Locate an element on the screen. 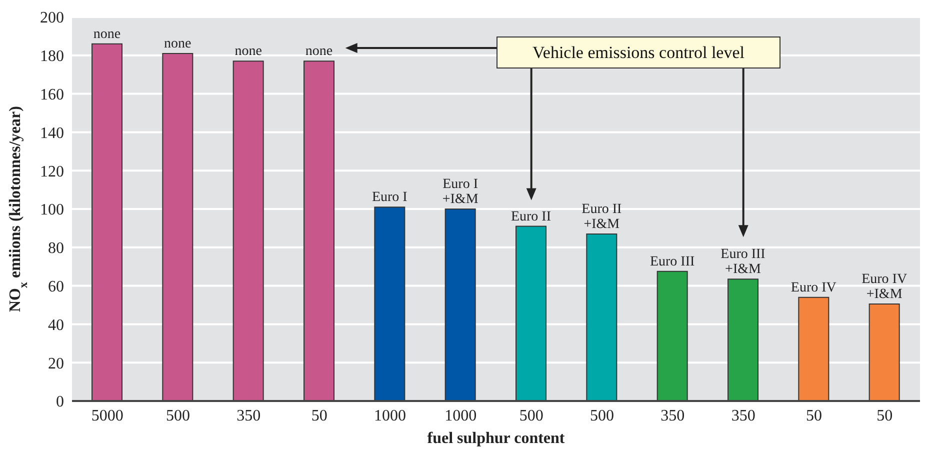 This screenshot has width=925, height=457. data-label: Euro IV is located at coordinates (813, 288).